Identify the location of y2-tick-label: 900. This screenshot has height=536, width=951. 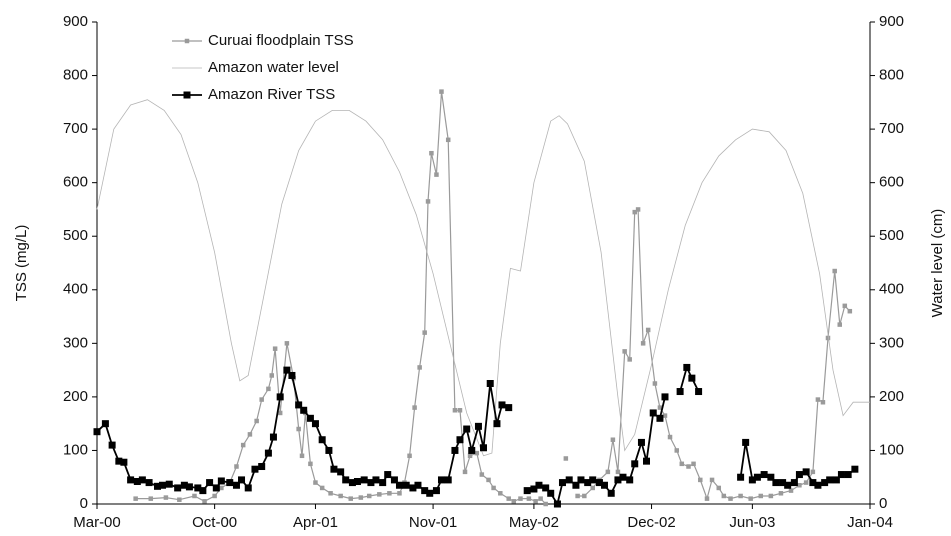
(891, 21).